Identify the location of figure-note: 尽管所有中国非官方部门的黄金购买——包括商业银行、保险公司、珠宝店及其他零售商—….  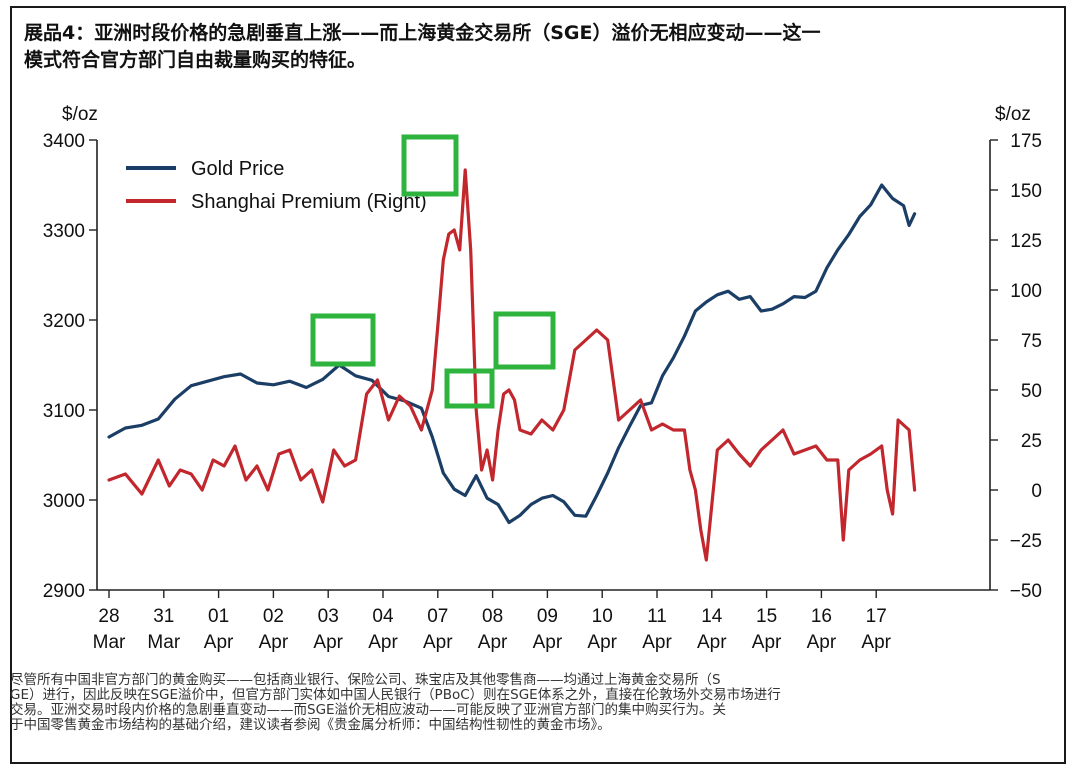
(528, 703).